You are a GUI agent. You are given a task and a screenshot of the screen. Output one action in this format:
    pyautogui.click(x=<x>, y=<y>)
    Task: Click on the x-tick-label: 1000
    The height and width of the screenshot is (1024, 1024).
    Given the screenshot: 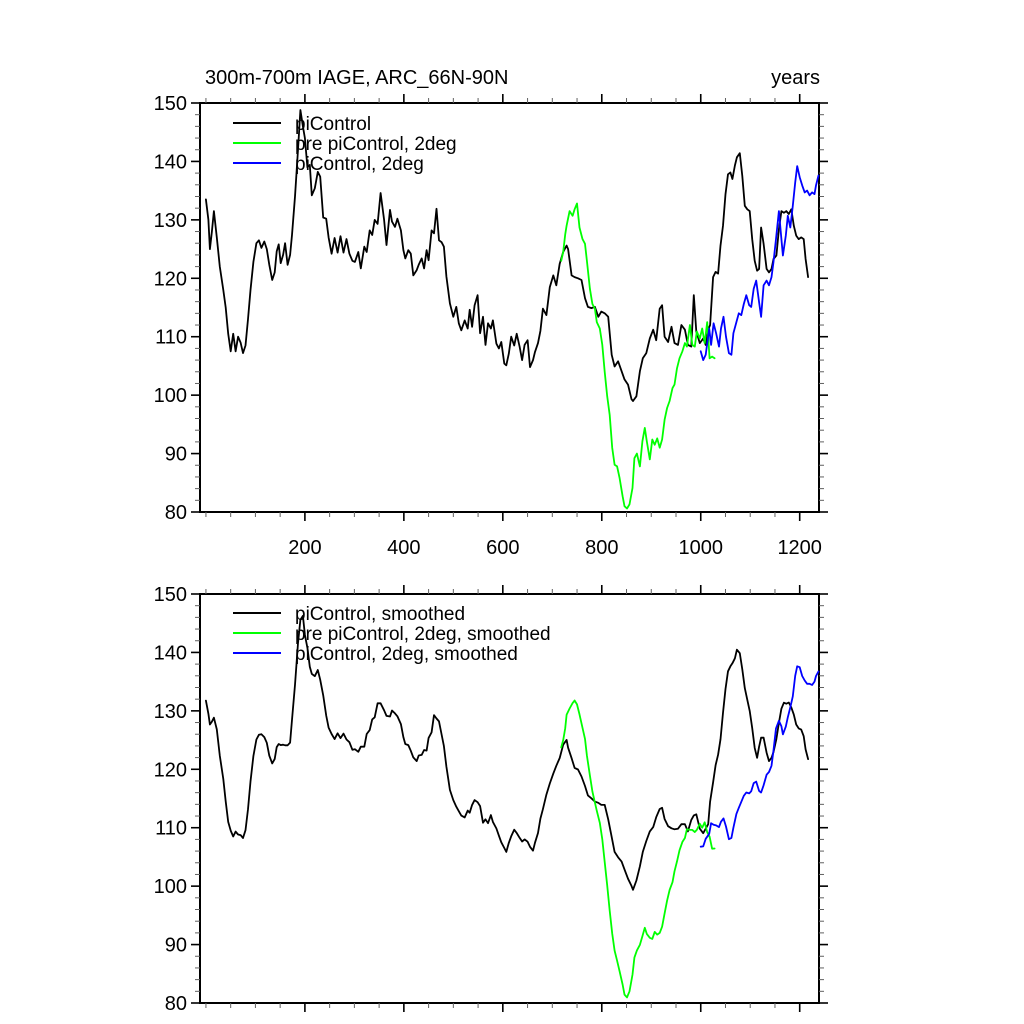 What is the action you would take?
    pyautogui.click(x=700, y=548)
    